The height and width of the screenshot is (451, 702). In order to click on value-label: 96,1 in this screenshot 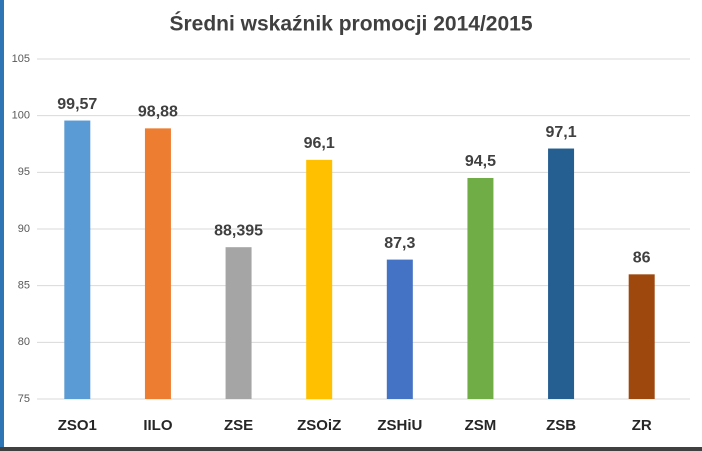, I will do `click(319, 143)`.